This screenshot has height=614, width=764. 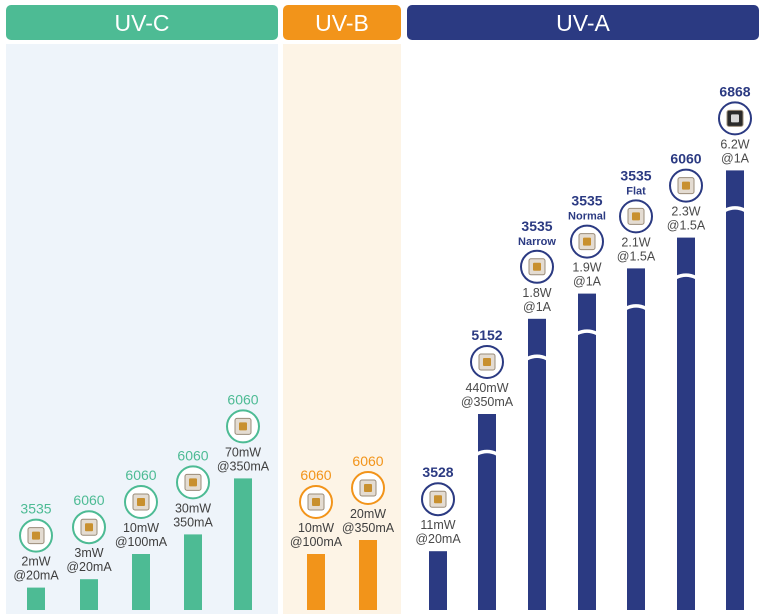 I want to click on power-label: 20mW, so click(x=368, y=514).